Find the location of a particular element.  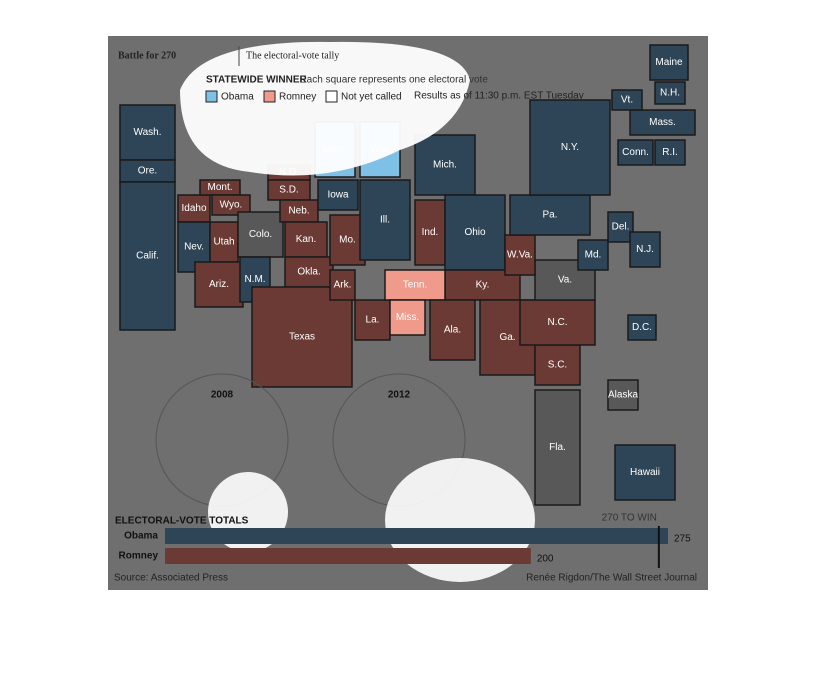

state-label: S.D. is located at coordinates (288, 190).